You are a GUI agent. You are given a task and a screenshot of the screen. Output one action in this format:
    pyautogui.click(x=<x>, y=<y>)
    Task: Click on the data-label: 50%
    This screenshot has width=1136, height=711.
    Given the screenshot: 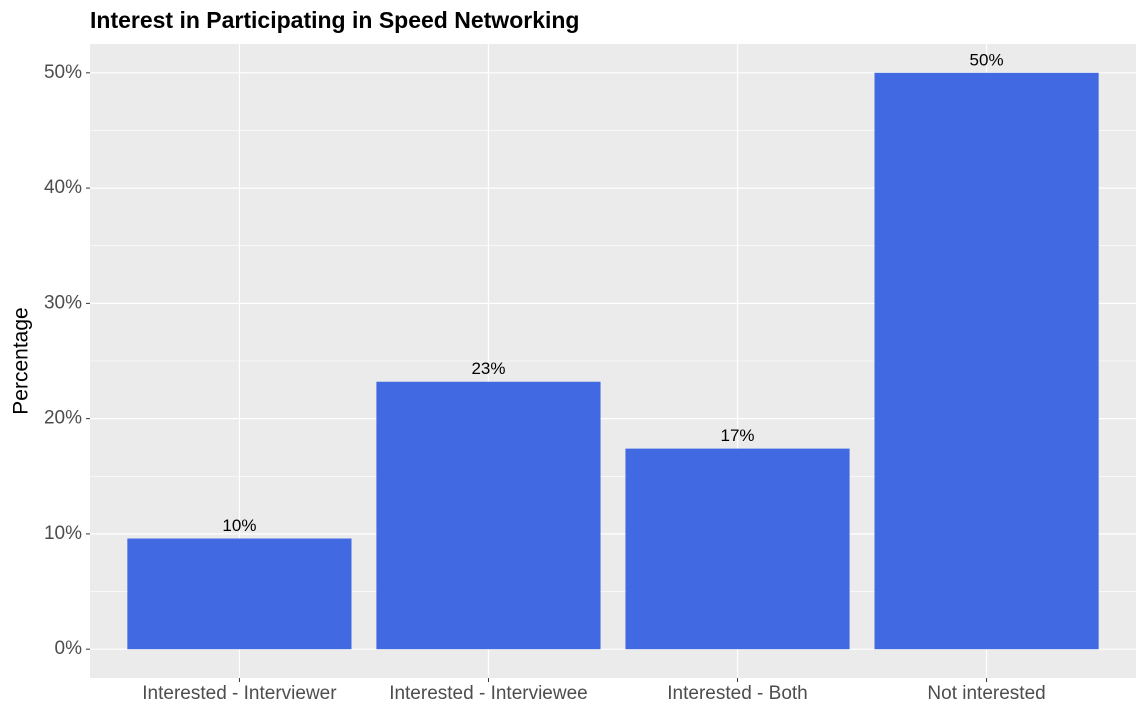 What is the action you would take?
    pyautogui.click(x=987, y=59)
    